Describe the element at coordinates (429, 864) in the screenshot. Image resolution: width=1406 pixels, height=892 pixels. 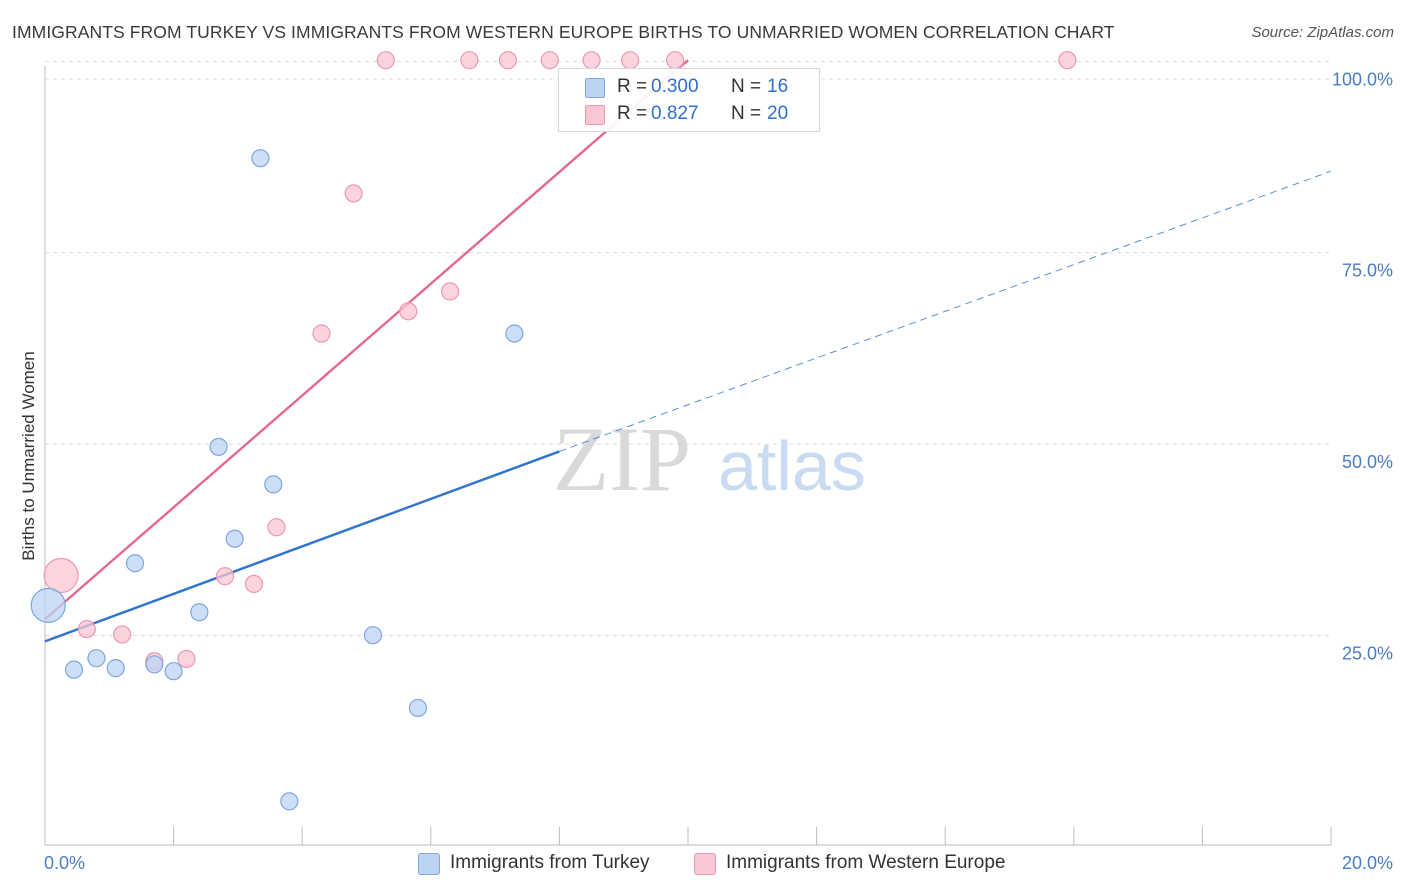
I see `bottom-legend-swatch-turkey` at that location.